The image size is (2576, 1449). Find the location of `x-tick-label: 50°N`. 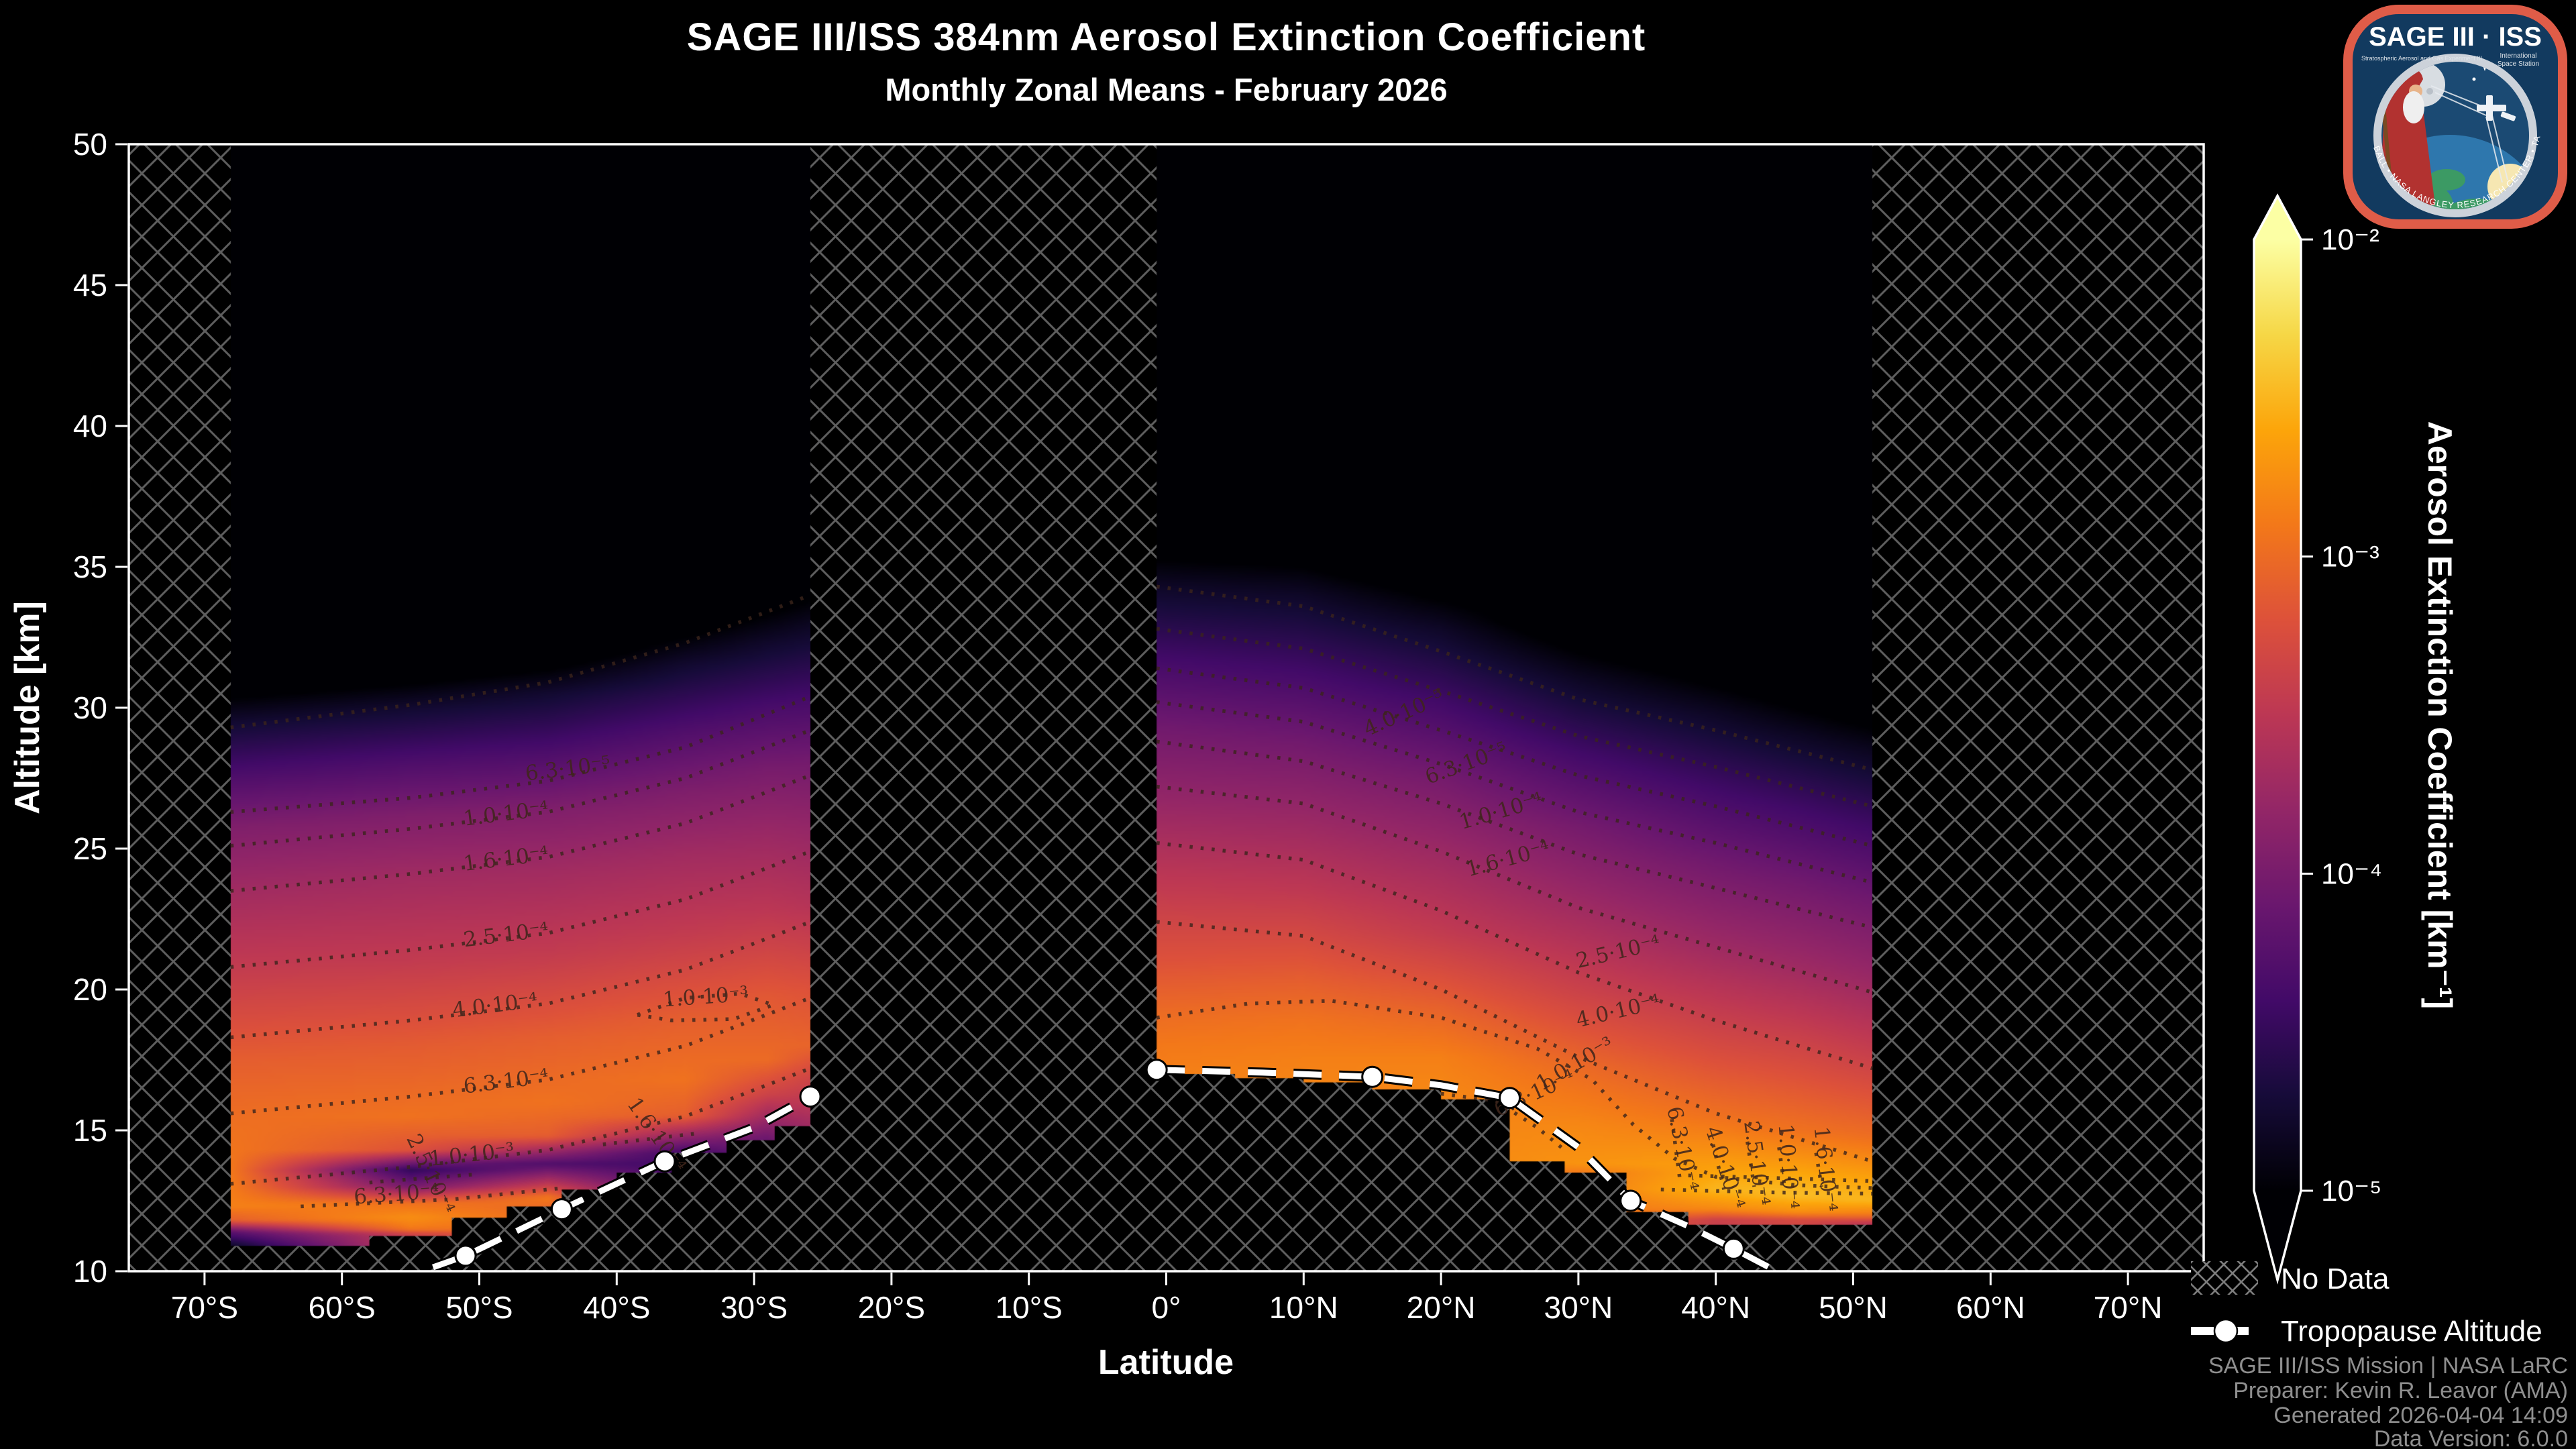

x-tick-label: 50°N is located at coordinates (1853, 1307).